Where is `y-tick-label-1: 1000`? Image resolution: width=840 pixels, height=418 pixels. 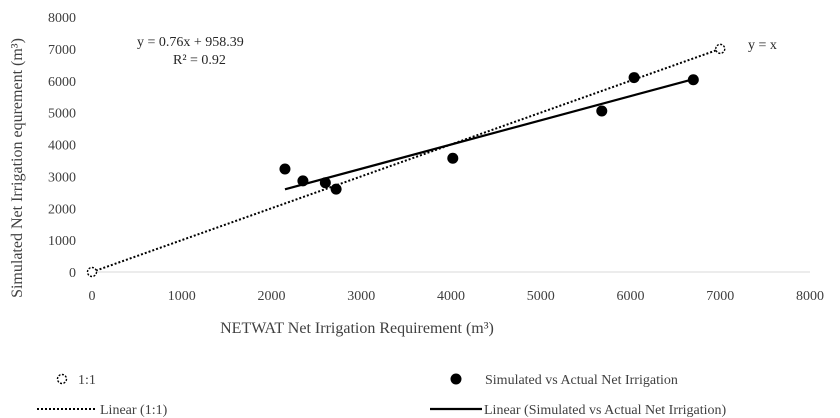
y-tick-label-1: 1000 is located at coordinates (62, 241).